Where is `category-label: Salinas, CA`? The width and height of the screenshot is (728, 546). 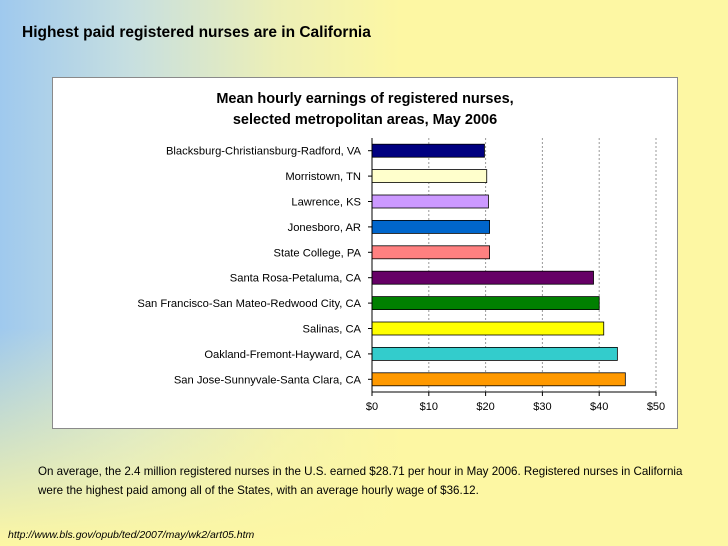
category-label: Salinas, CA is located at coordinates (332, 330).